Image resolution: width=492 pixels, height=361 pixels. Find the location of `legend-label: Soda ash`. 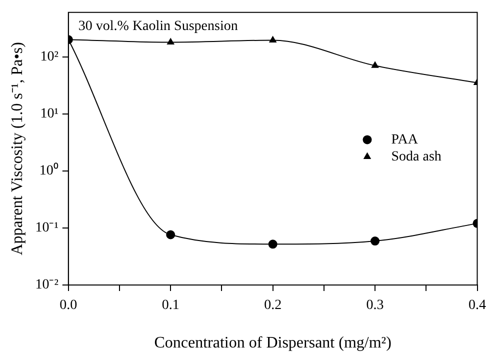

legend-label: Soda ash is located at coordinates (416, 156).